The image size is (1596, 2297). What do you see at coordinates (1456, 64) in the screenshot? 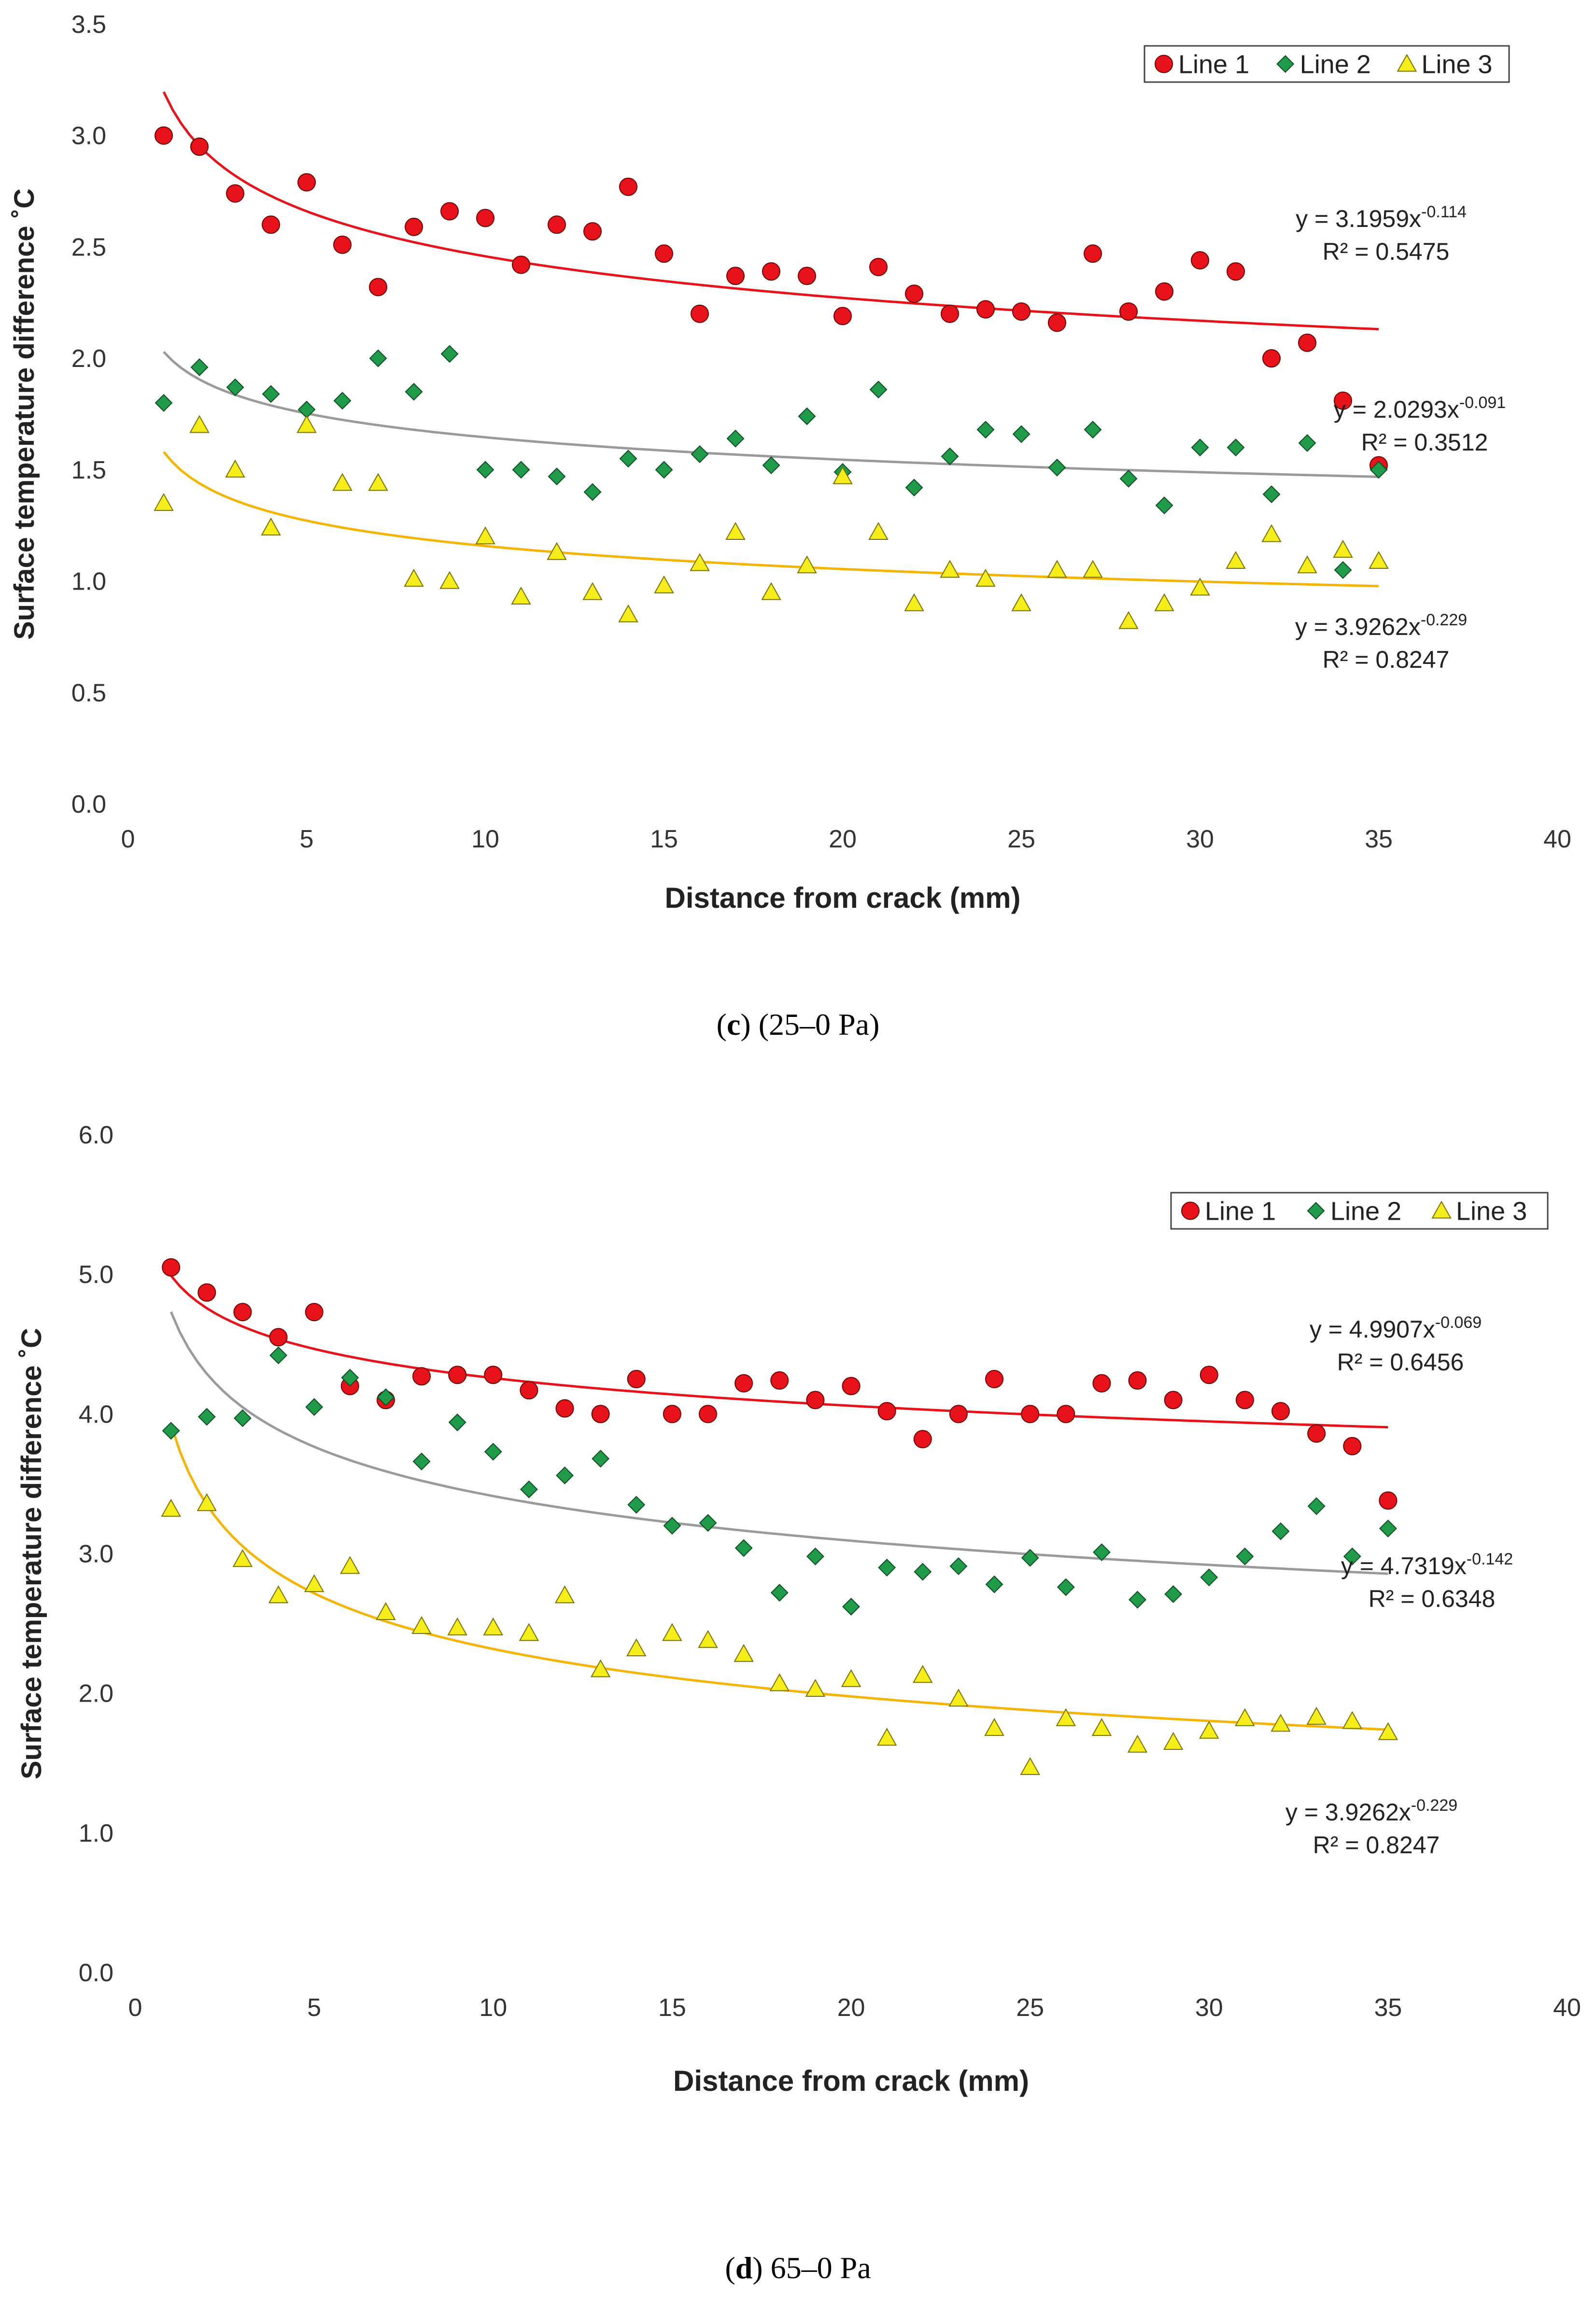
I see `legend-label: Line 3` at bounding box center [1456, 64].